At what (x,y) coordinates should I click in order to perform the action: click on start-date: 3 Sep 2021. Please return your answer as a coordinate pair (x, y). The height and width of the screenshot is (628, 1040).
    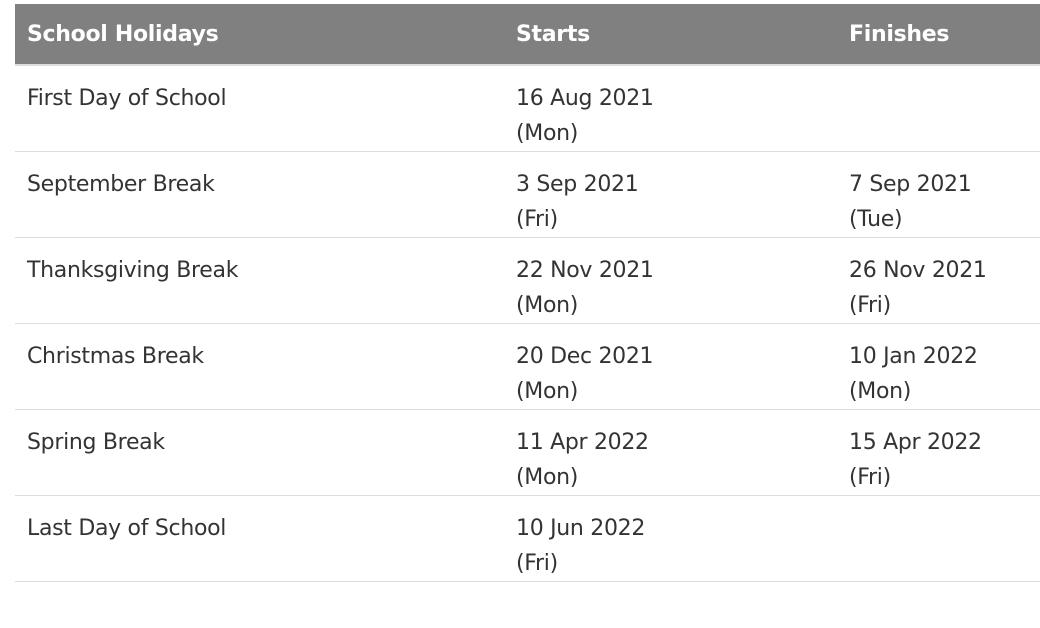
    Looking at the image, I should click on (577, 184).